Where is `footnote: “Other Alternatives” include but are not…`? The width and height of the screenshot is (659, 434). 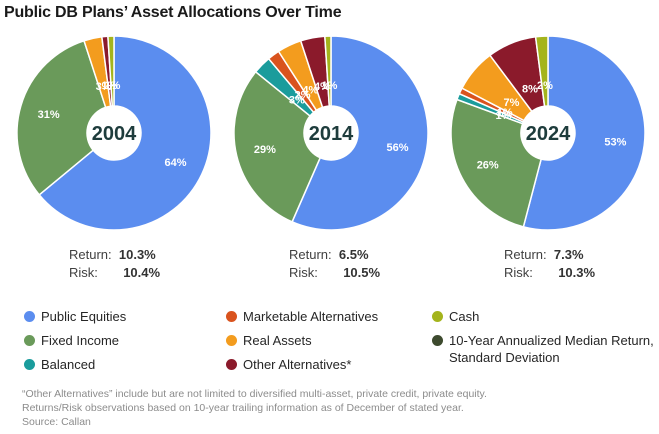
footnote: “Other Alternatives” include but are not… is located at coordinates (254, 408).